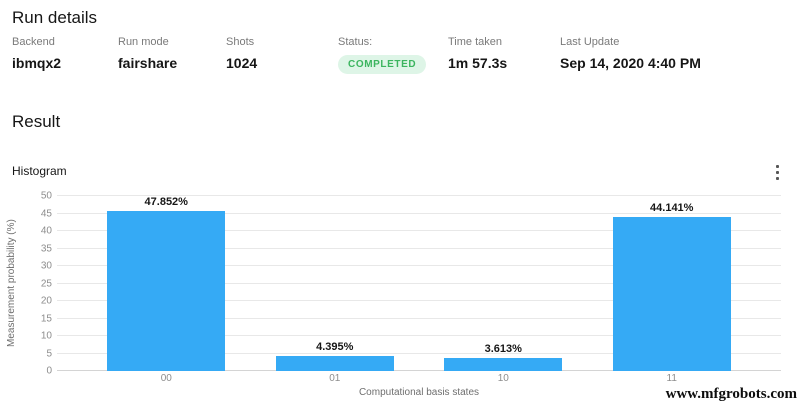 The height and width of the screenshot is (404, 800). What do you see at coordinates (731, 394) in the screenshot?
I see `watermark: www.mfgrobots.com` at bounding box center [731, 394].